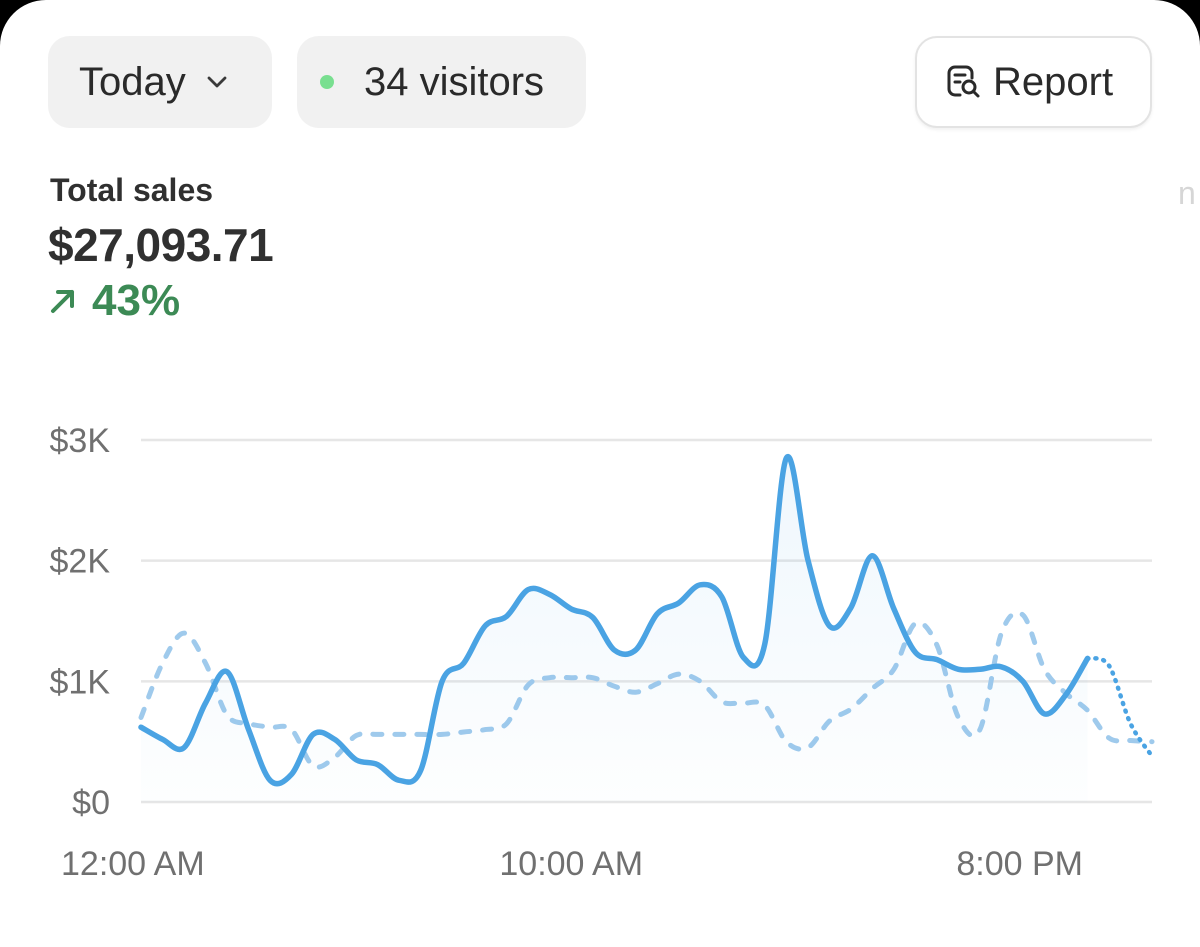  Describe the element at coordinates (327, 82) in the screenshot. I see `live-status-dot` at that location.